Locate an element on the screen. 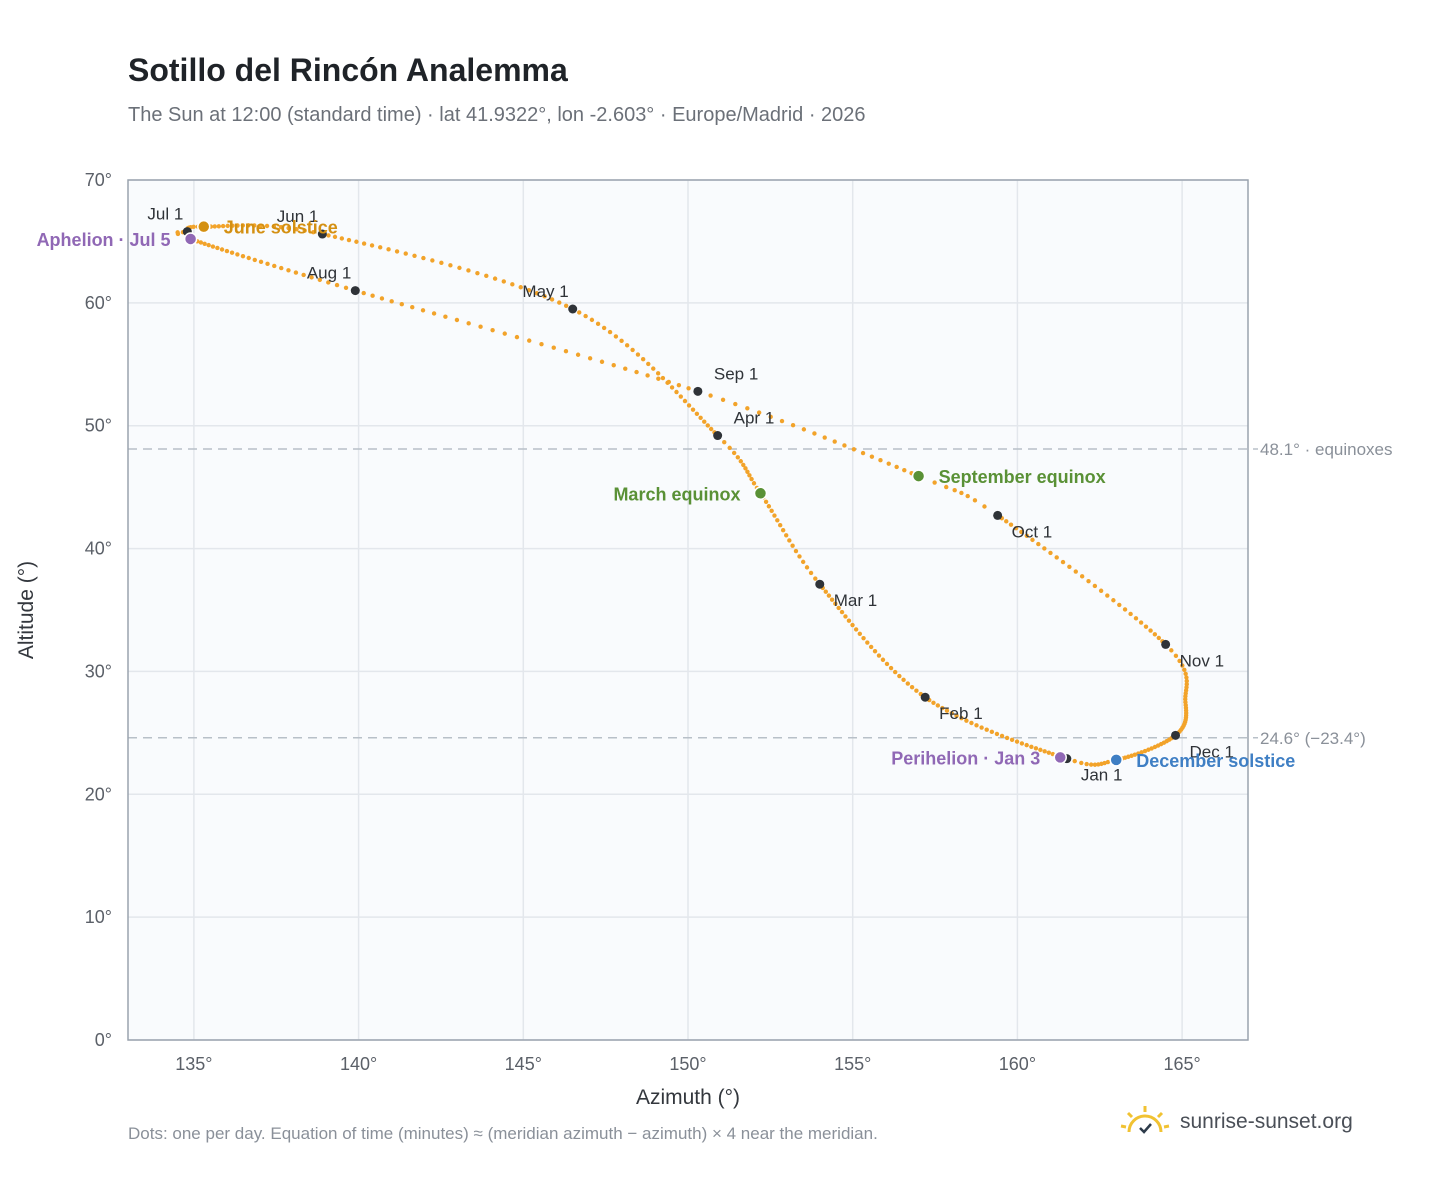 The width and height of the screenshot is (1448, 1188). y-tick-label: 0° is located at coordinates (103, 1040).